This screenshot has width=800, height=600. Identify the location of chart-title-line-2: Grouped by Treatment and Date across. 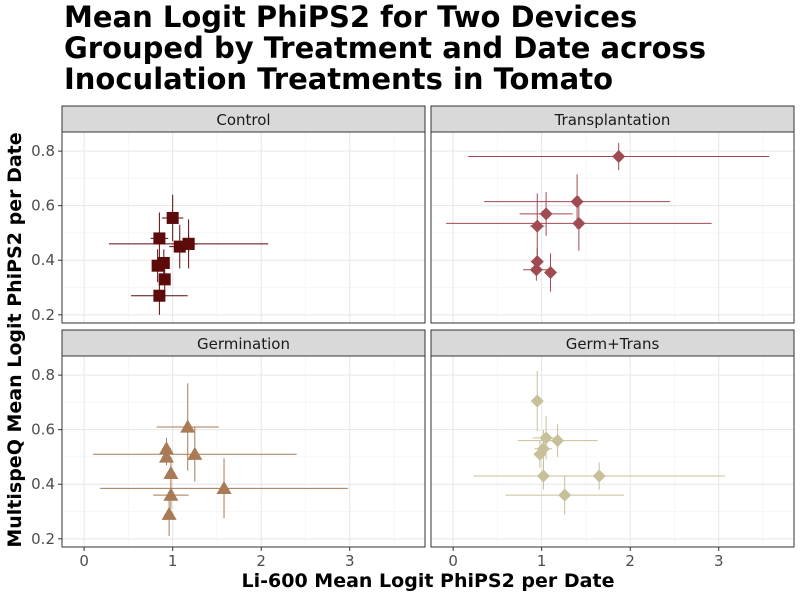
(385, 48).